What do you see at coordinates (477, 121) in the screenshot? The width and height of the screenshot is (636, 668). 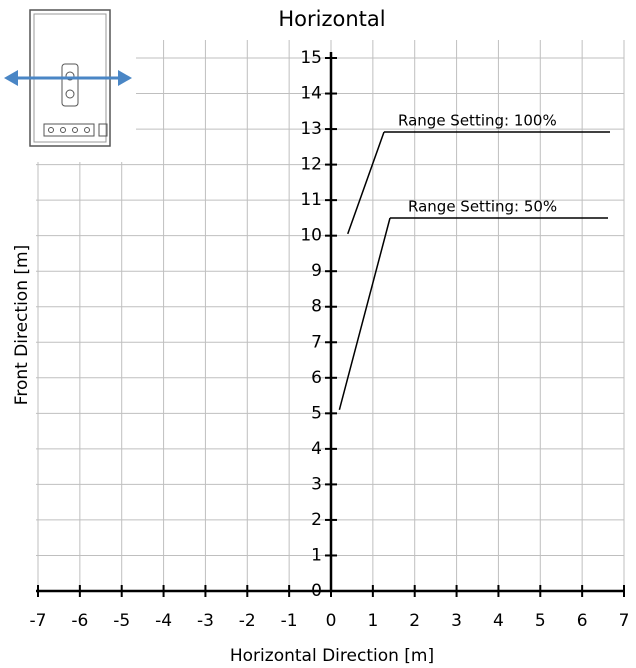 I see `annotation: Range Setting: 100%` at bounding box center [477, 121].